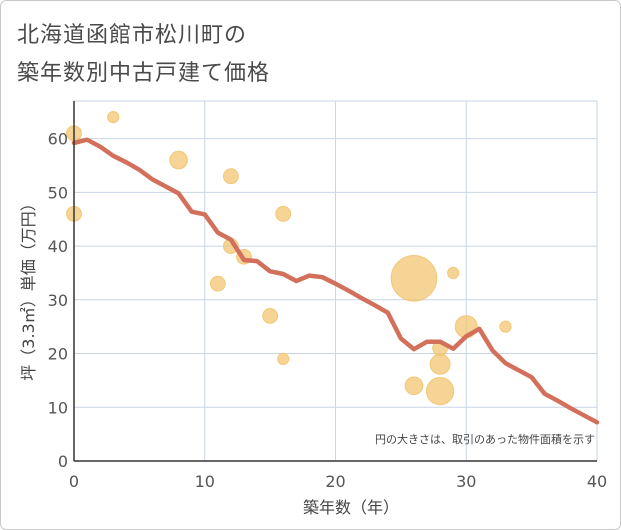  Describe the element at coordinates (205, 481) in the screenshot. I see `x-tick-label: 10` at that location.